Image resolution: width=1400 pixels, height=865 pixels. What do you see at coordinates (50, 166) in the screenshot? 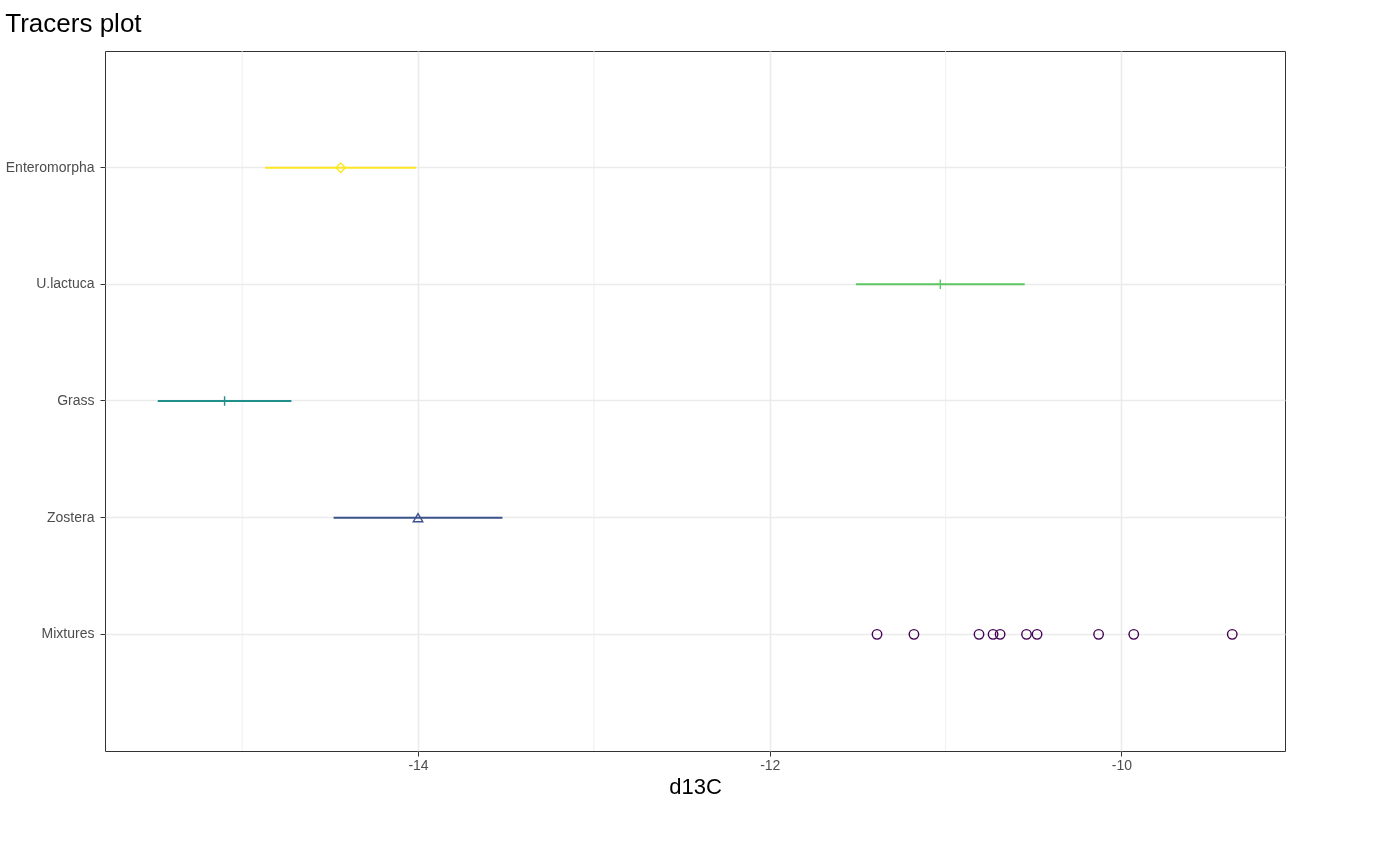
I see `y-tick-label: Enteromorpha` at bounding box center [50, 166].